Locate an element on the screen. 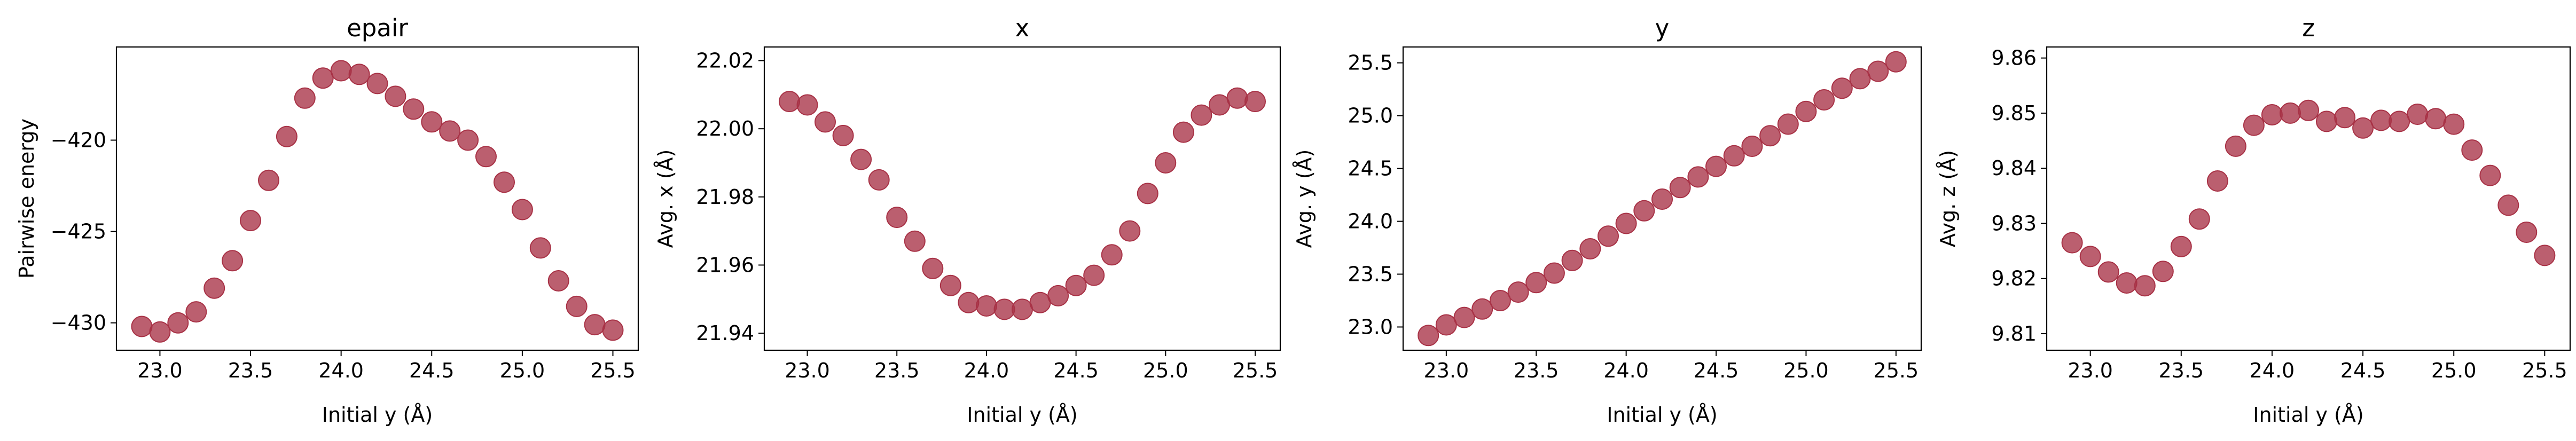  y-tick-label: 21.94 is located at coordinates (725, 333).